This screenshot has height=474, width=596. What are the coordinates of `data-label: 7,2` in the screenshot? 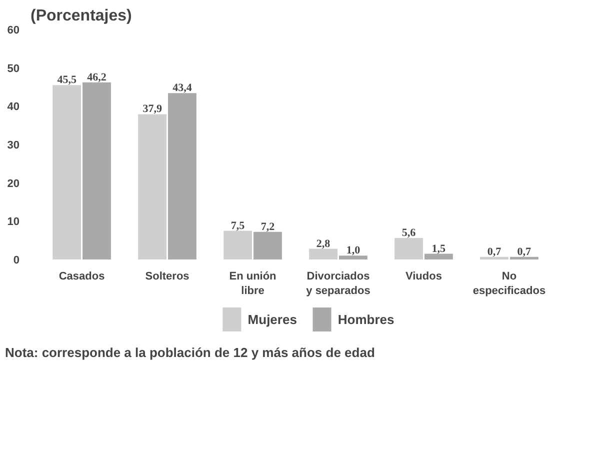 It's located at (268, 226).